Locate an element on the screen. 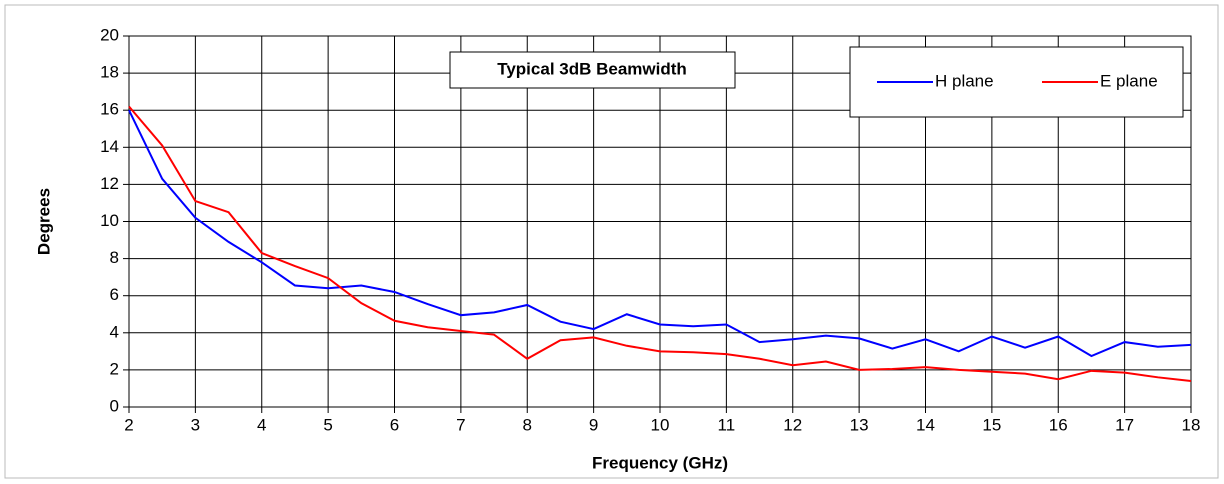 This screenshot has height=484, width=1224. x-tick-label: 4 is located at coordinates (261, 424).